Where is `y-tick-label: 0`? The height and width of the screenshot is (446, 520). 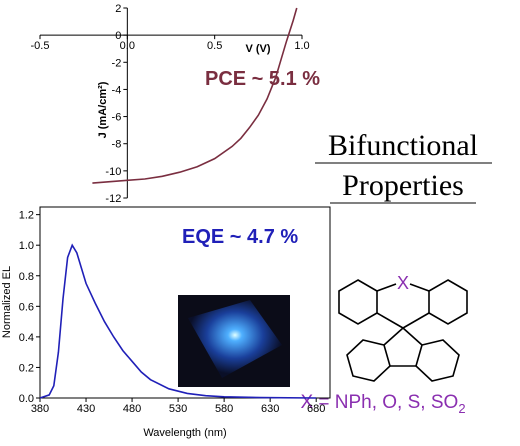 y-tick-label: 0 is located at coordinates (118, 36).